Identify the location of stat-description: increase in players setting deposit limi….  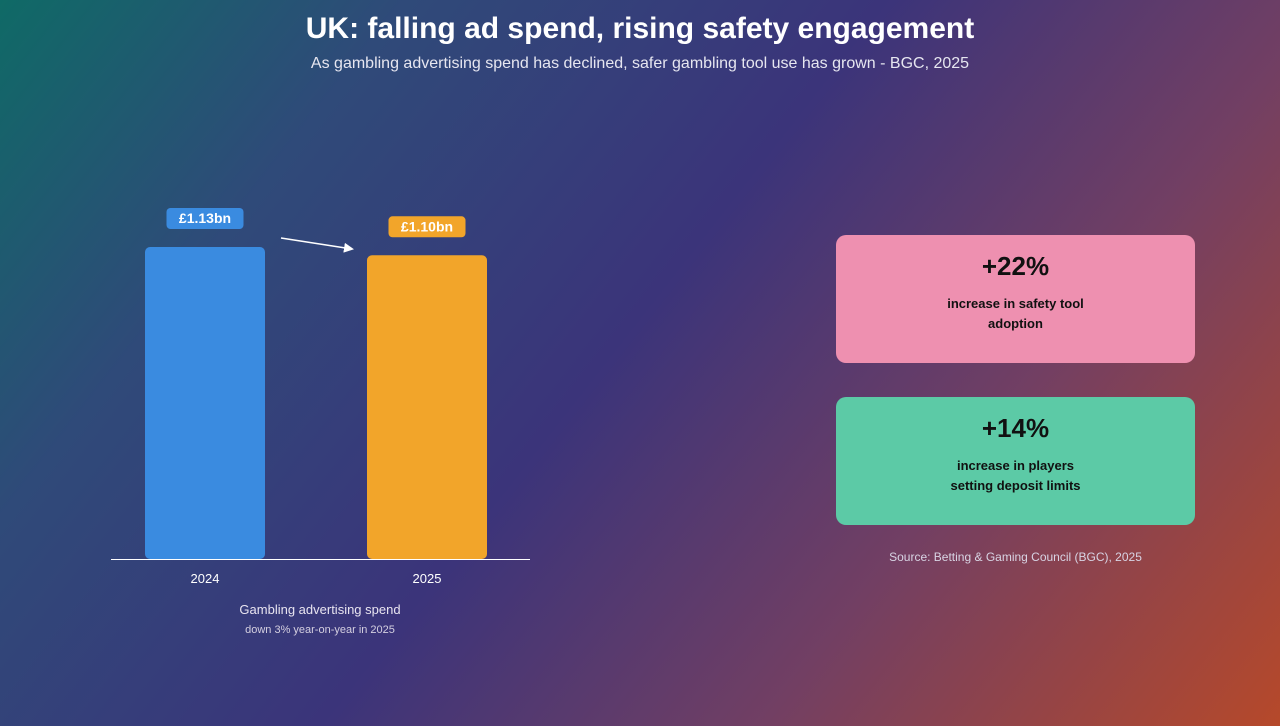
(1015, 475).